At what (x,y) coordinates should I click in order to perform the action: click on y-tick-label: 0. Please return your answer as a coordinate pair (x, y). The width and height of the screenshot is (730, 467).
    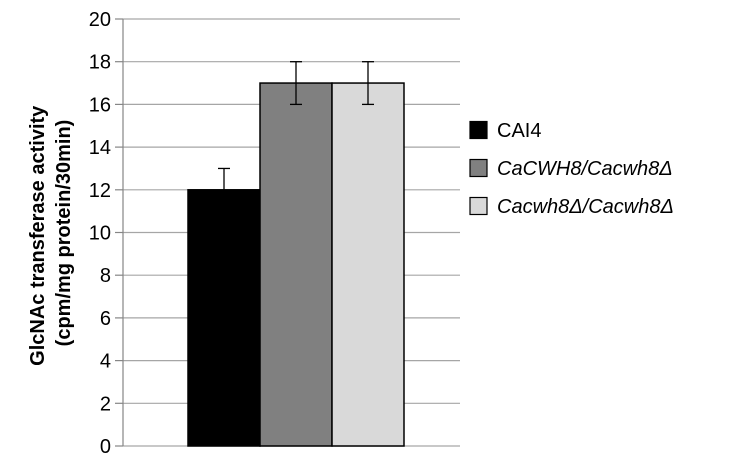
    Looking at the image, I should click on (105, 447).